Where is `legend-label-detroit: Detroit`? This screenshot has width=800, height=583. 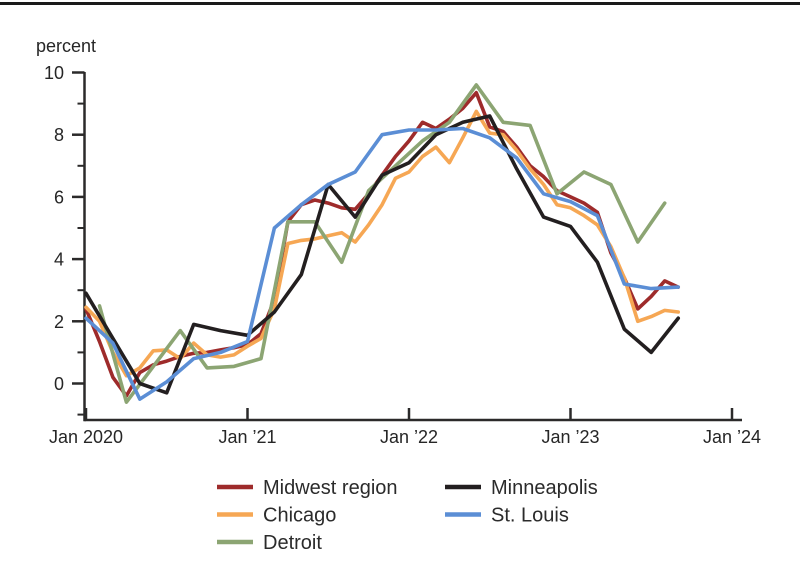
legend-label-detroit: Detroit is located at coordinates (292, 543).